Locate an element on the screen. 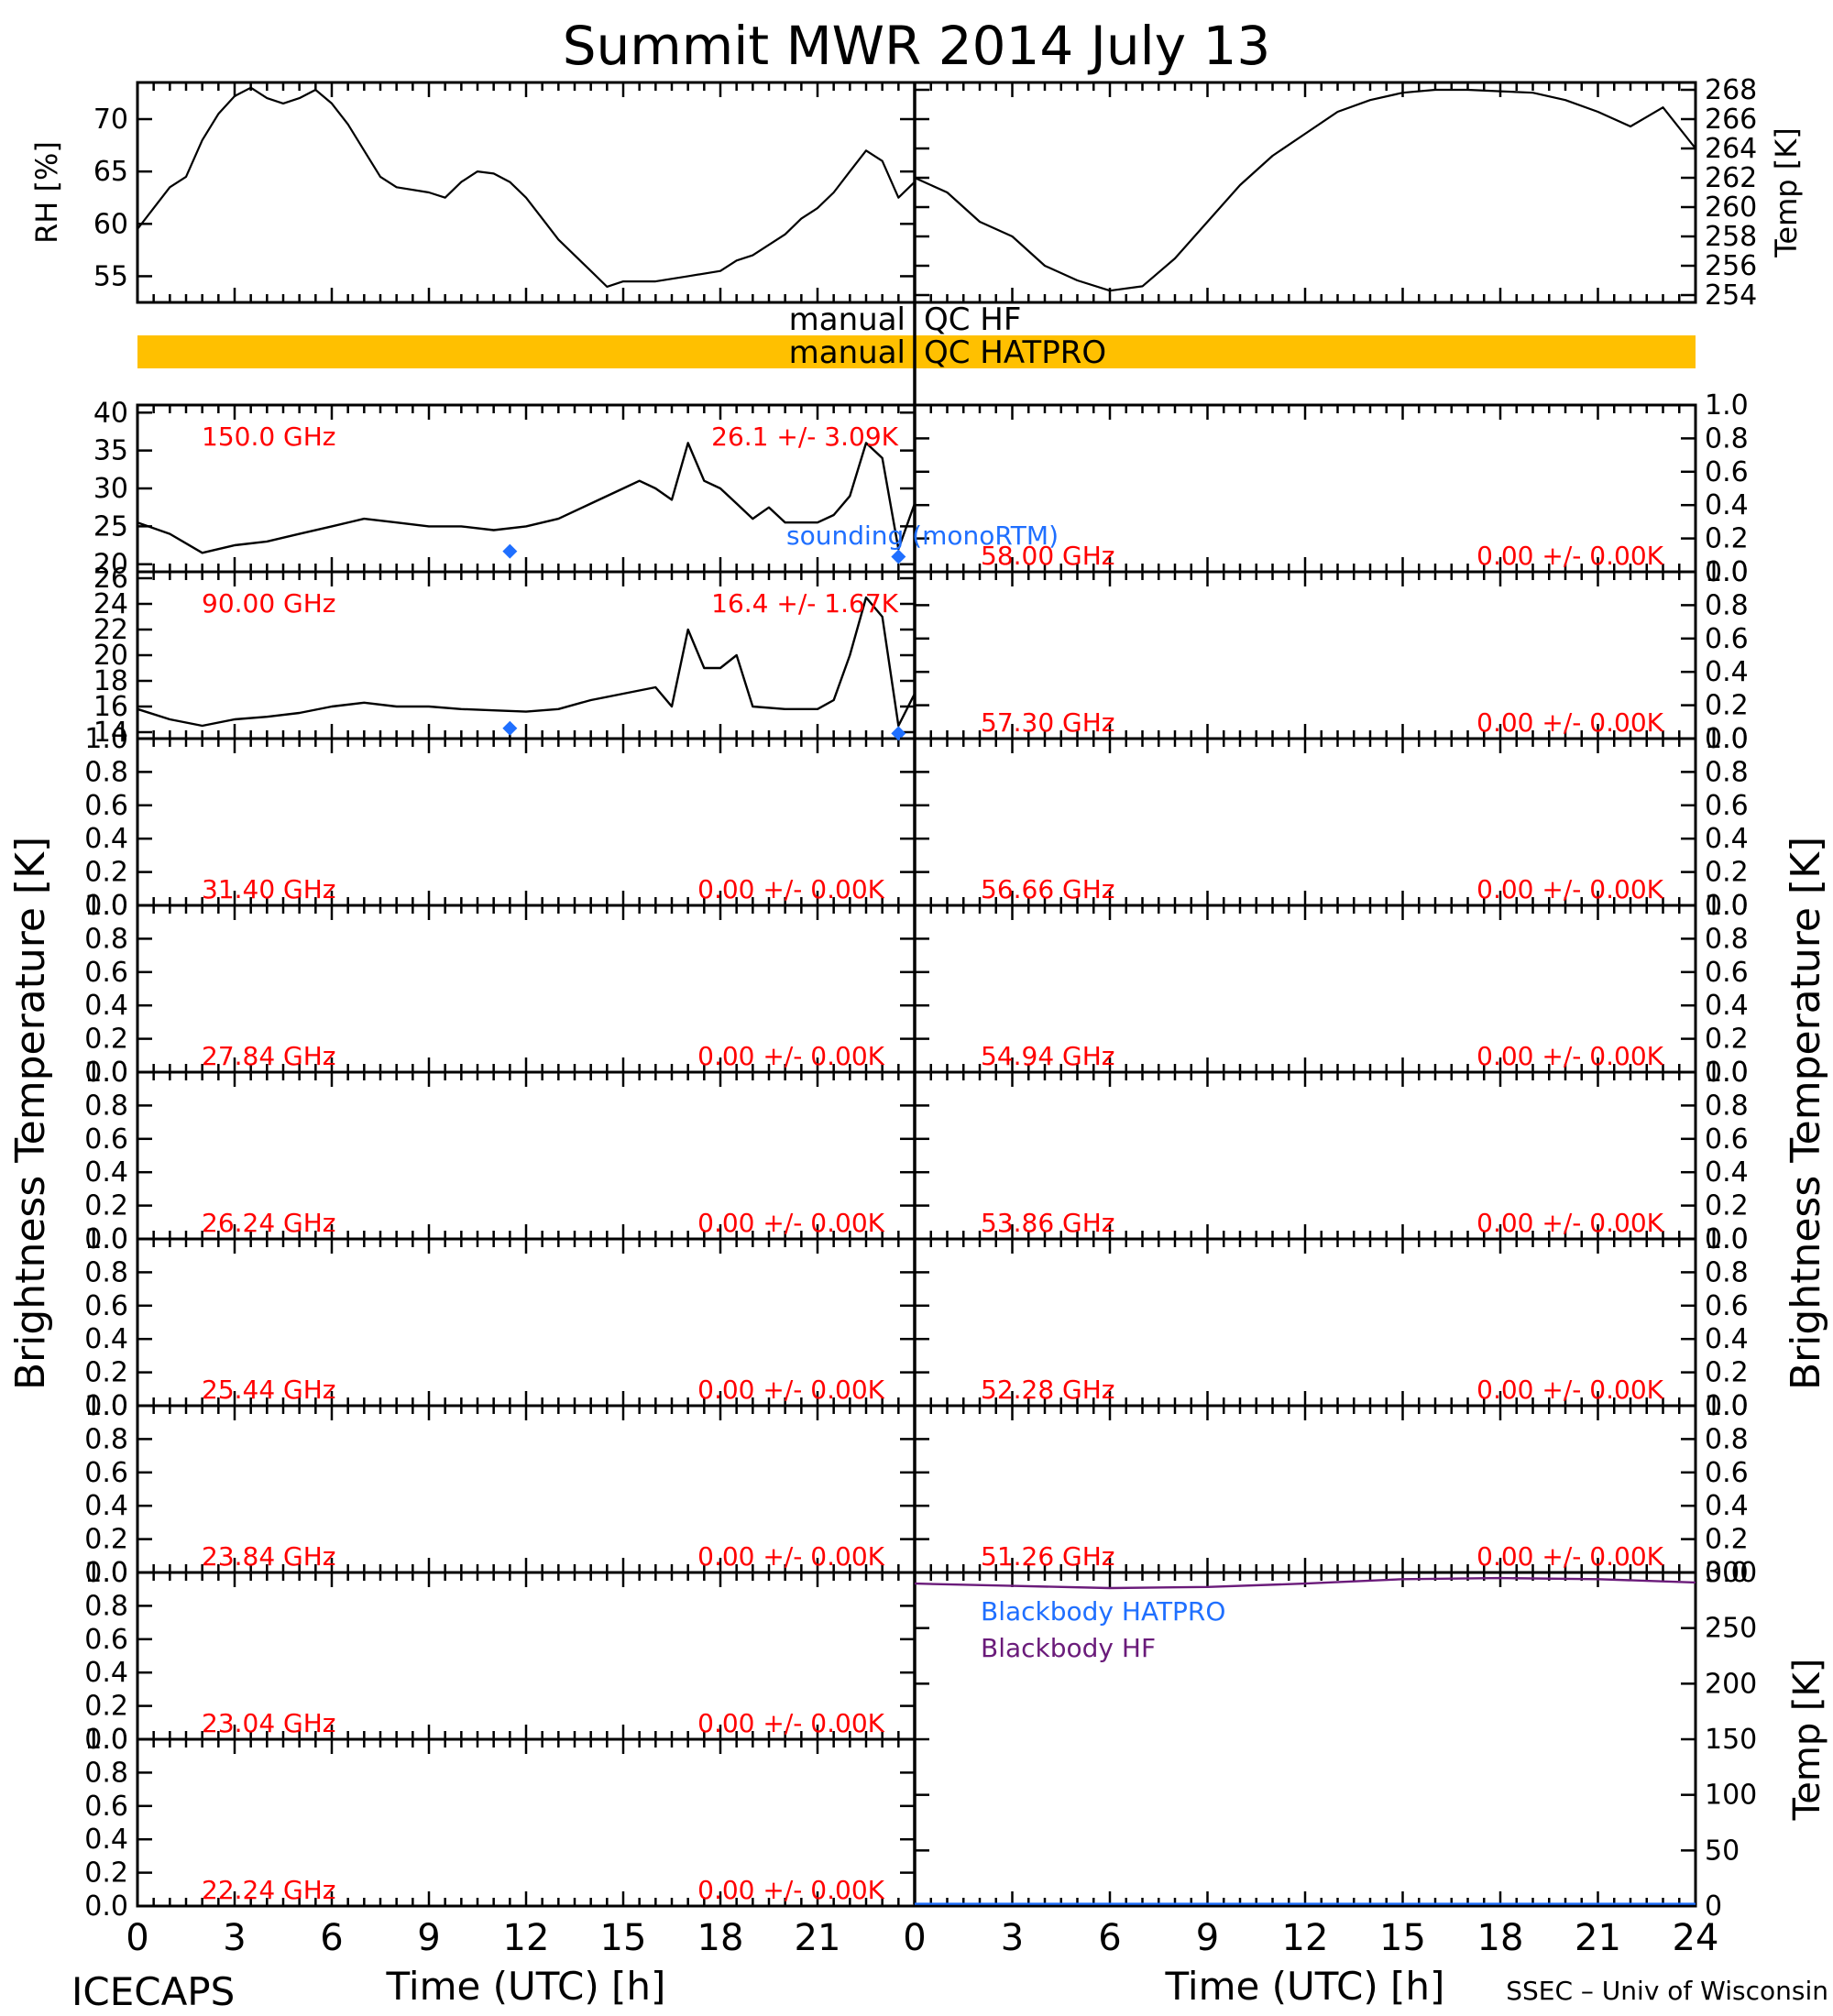 The height and width of the screenshot is (2016, 1833). chart-title: Summit MWR 2014 July 13 is located at coordinates (917, 46).